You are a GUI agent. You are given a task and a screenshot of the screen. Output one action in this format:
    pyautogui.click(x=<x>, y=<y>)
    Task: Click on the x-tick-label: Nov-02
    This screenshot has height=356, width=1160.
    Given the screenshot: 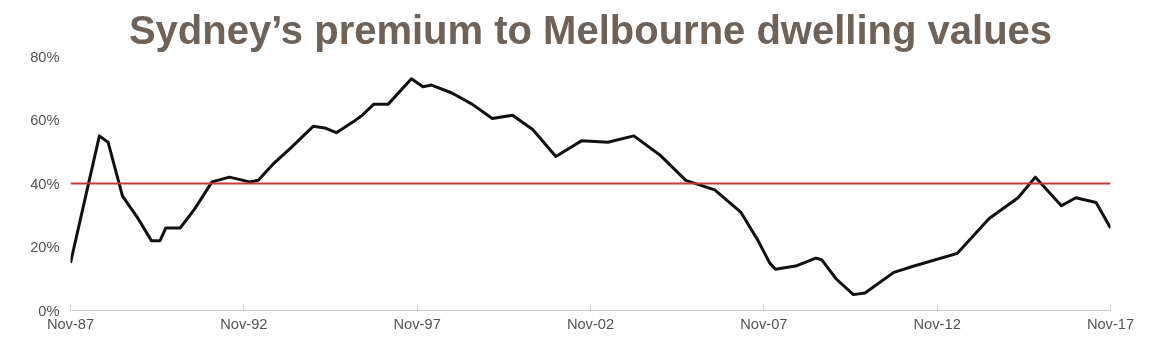 What is the action you would take?
    pyautogui.click(x=590, y=323)
    